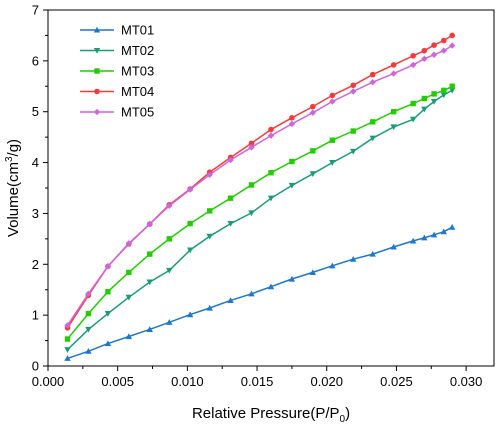 This screenshot has height=428, width=498. Describe the element at coordinates (97, 112) in the screenshot. I see `legend-marker-mt05` at that location.